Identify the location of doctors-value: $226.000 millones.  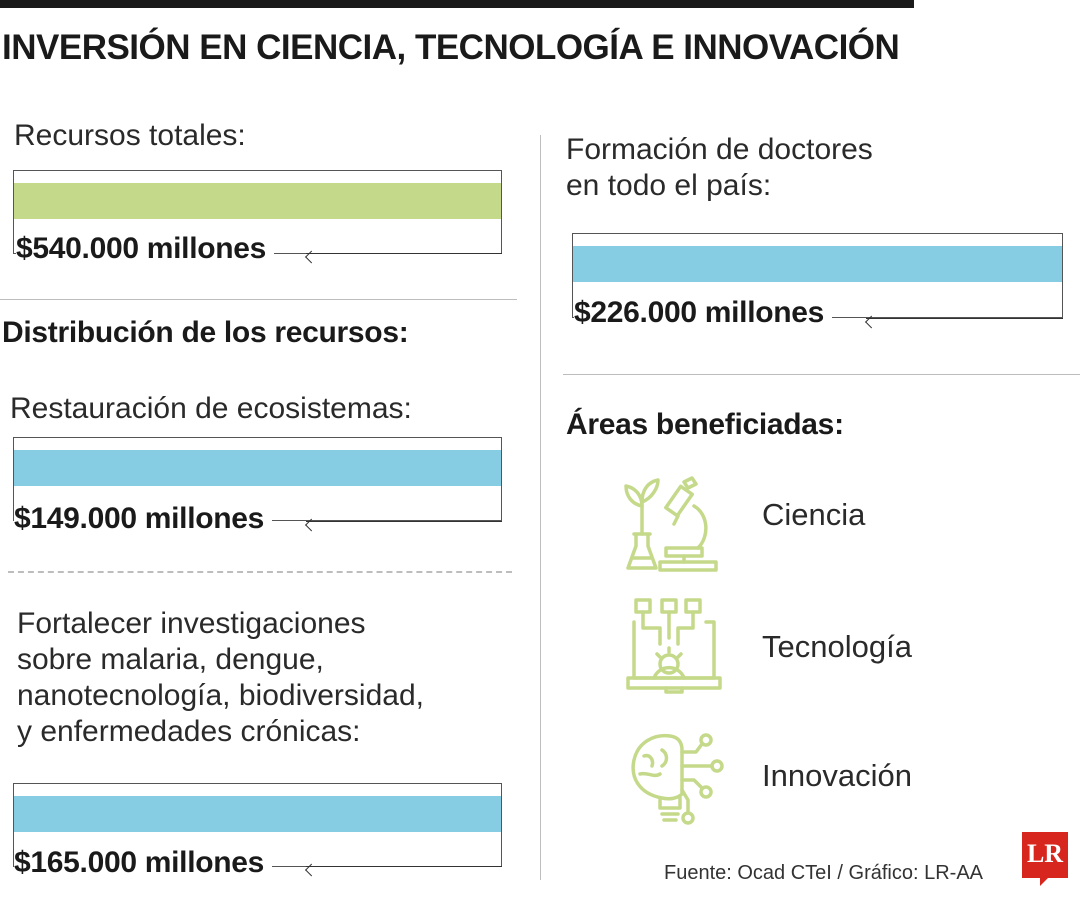
(703, 313).